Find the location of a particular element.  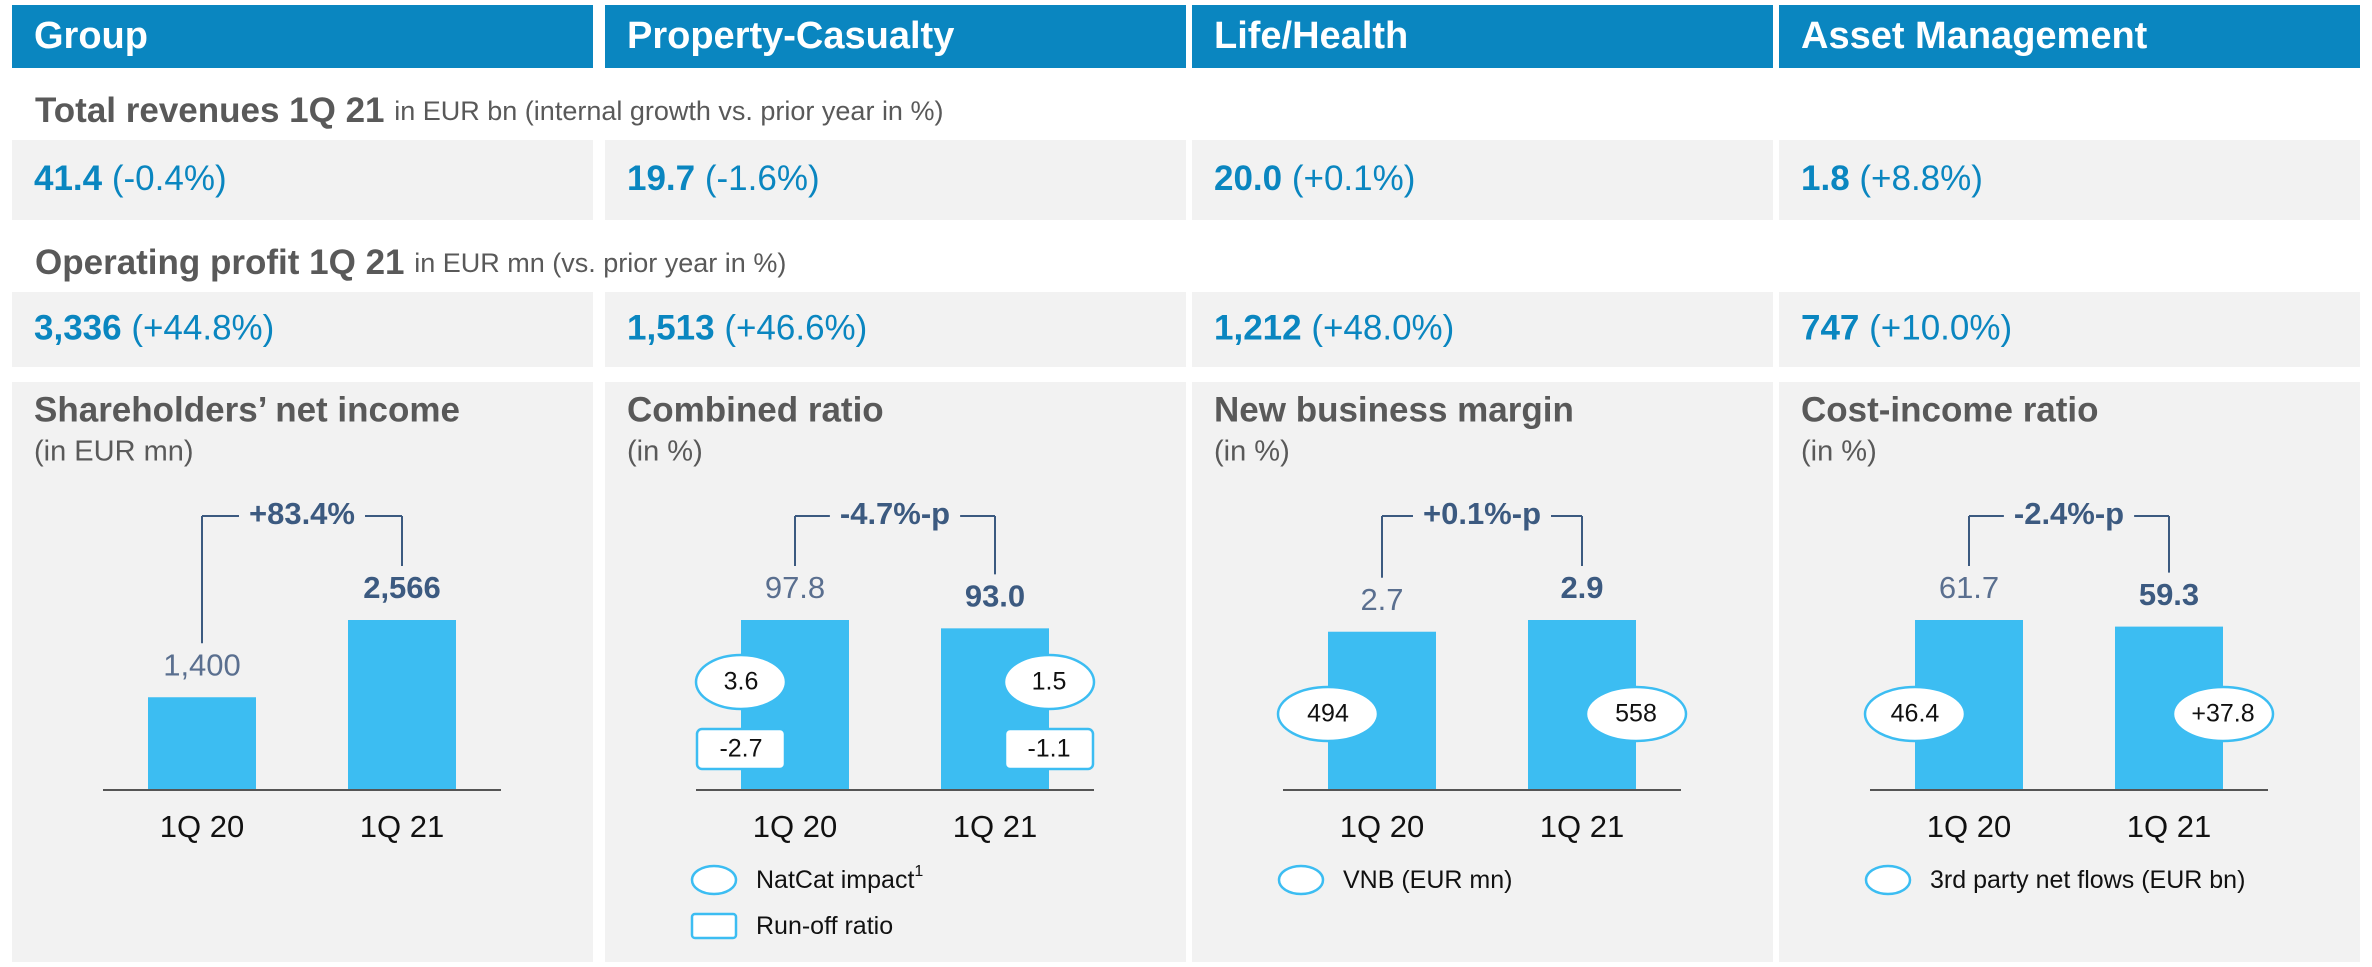

kpi-number: 1,212 is located at coordinates (1258, 328).